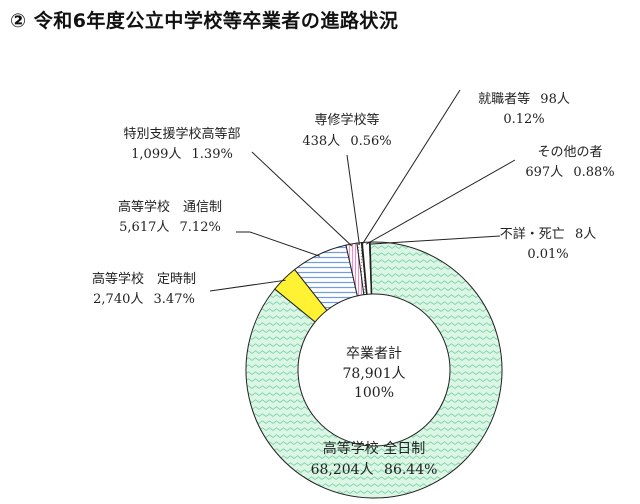 This screenshot has width=640, height=504. I want to click on zennichi-count: 68,204人, so click(342, 470).